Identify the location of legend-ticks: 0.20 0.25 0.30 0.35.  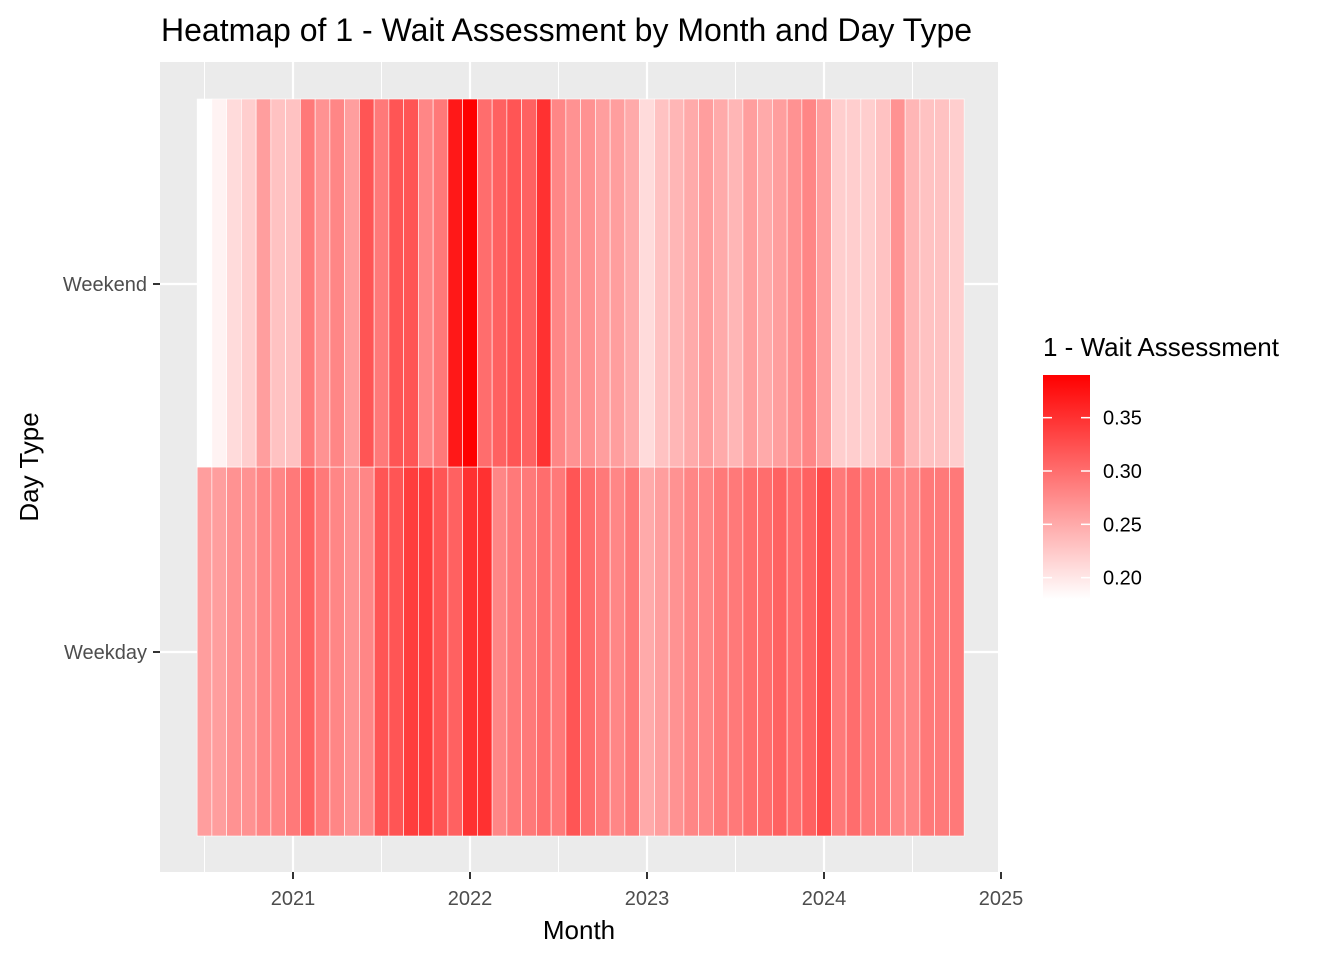
(1092, 499).